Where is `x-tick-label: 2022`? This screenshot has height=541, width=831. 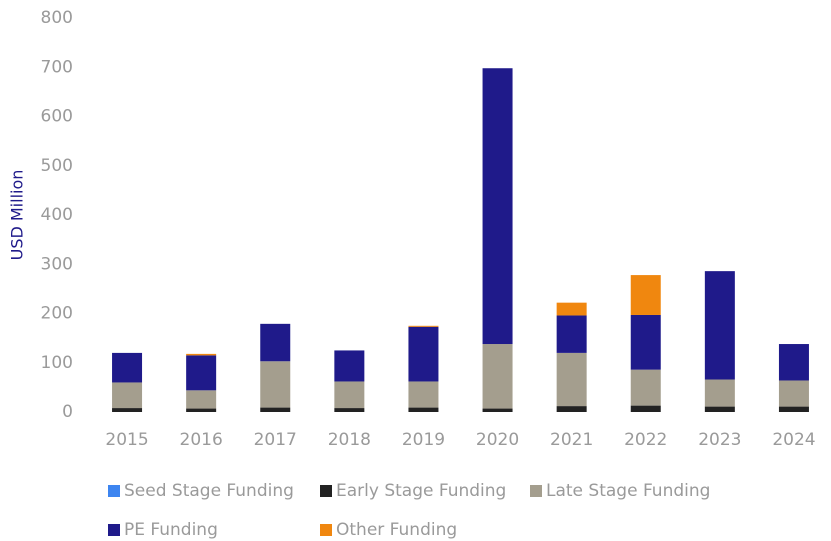 x-tick-label: 2022 is located at coordinates (645, 440).